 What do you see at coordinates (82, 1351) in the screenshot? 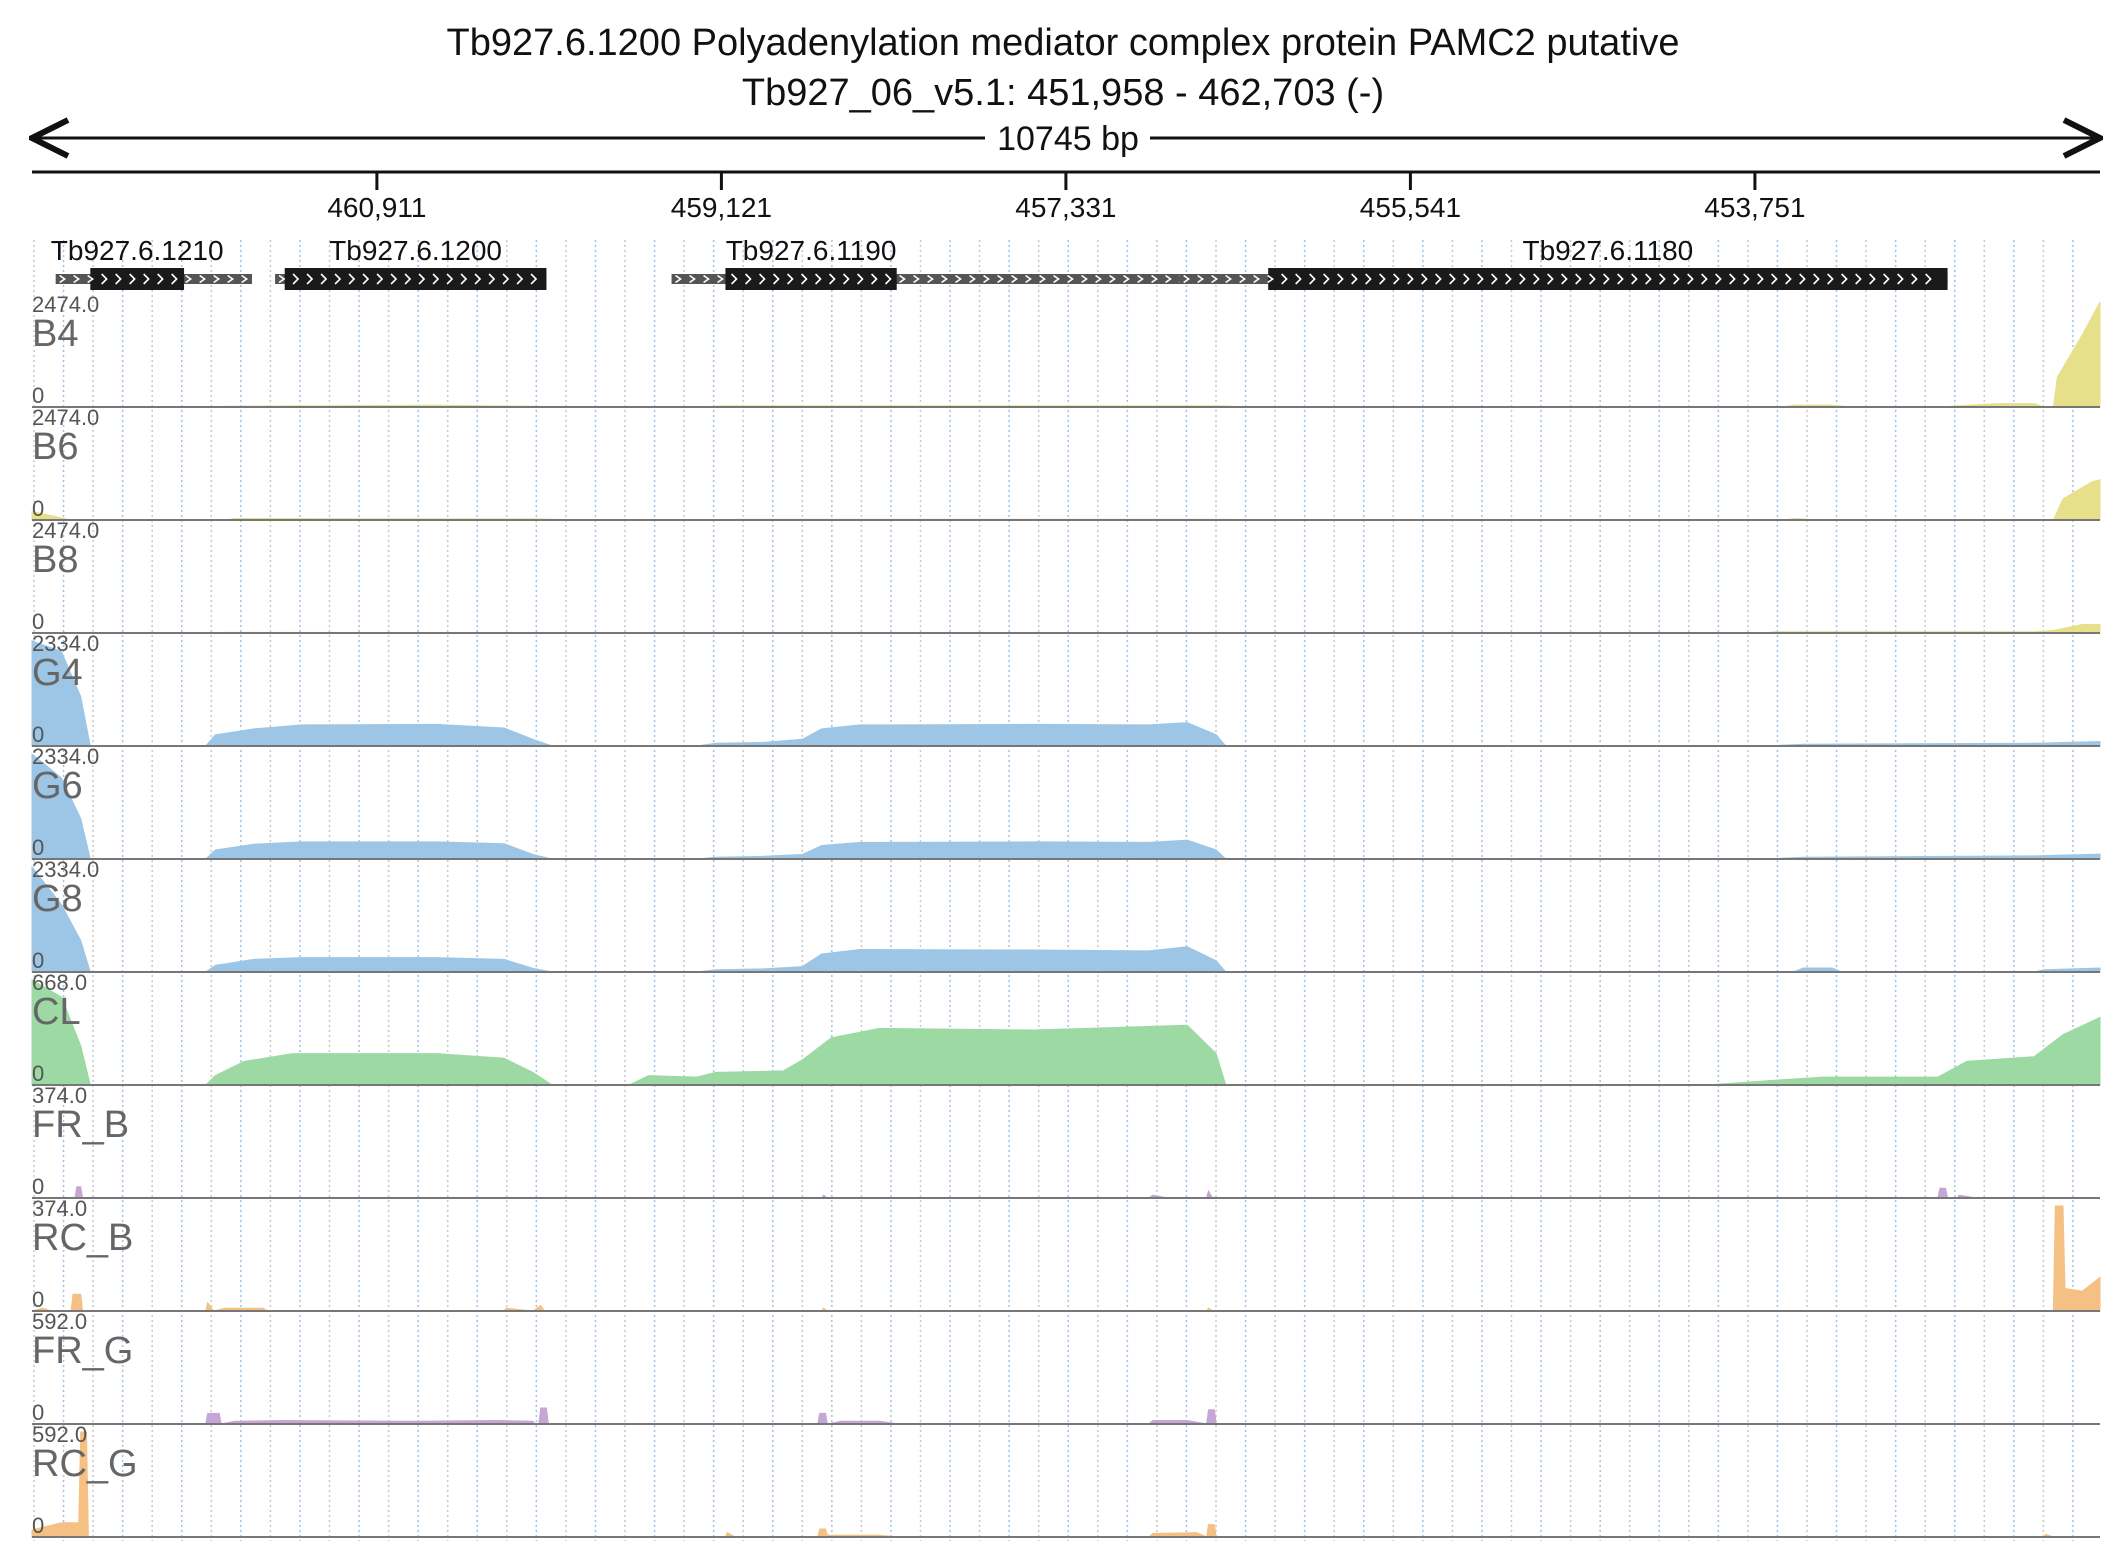
I see `track-name-label: FR_G` at bounding box center [82, 1351].